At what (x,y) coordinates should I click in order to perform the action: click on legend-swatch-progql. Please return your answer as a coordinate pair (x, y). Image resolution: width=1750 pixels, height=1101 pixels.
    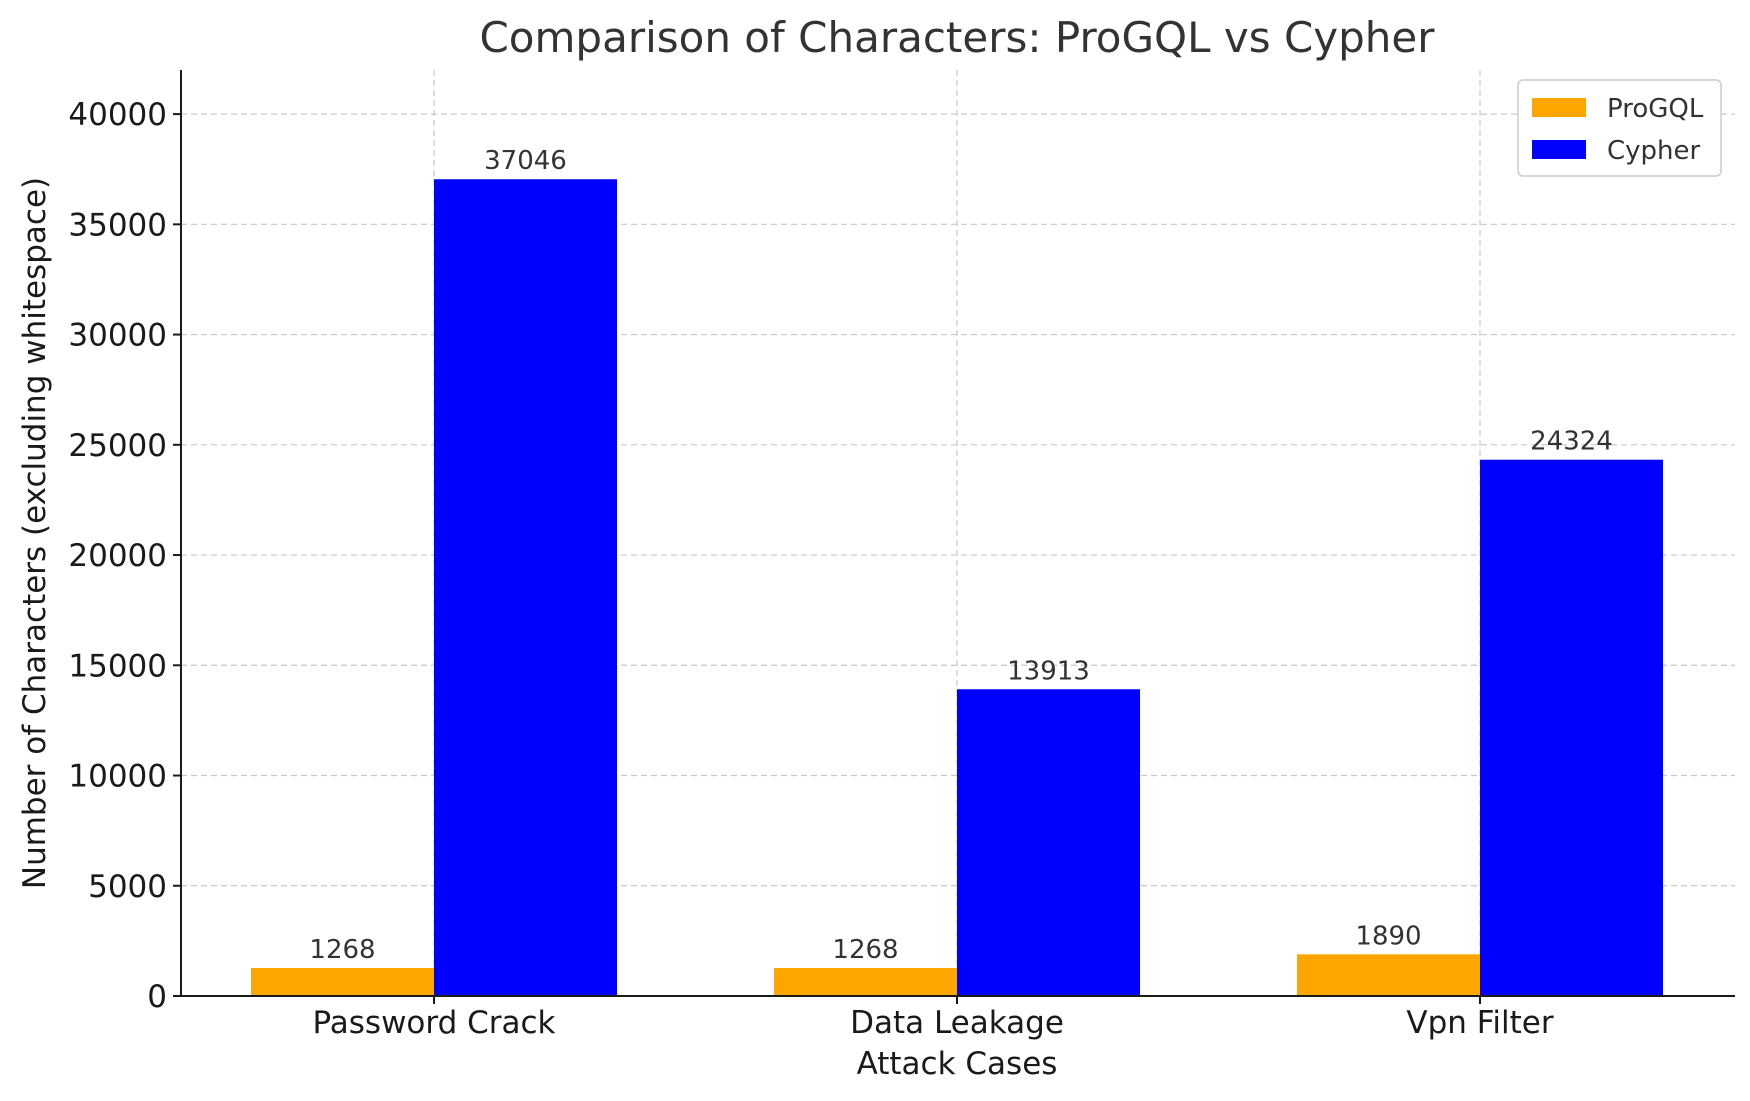
    Looking at the image, I should click on (1559, 107).